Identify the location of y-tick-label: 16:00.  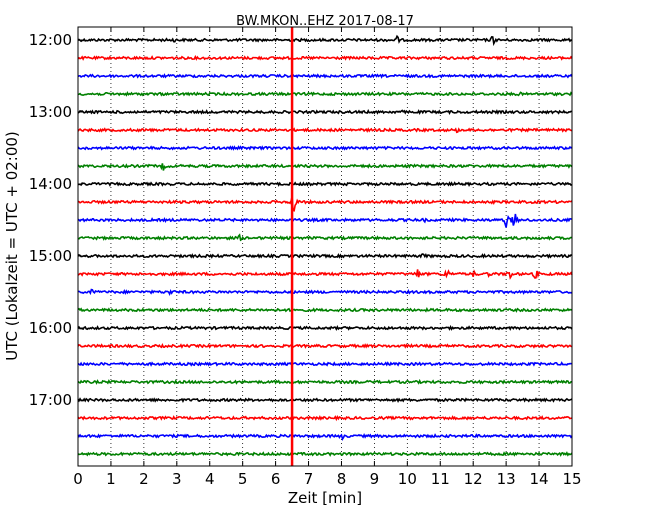
(50, 328).